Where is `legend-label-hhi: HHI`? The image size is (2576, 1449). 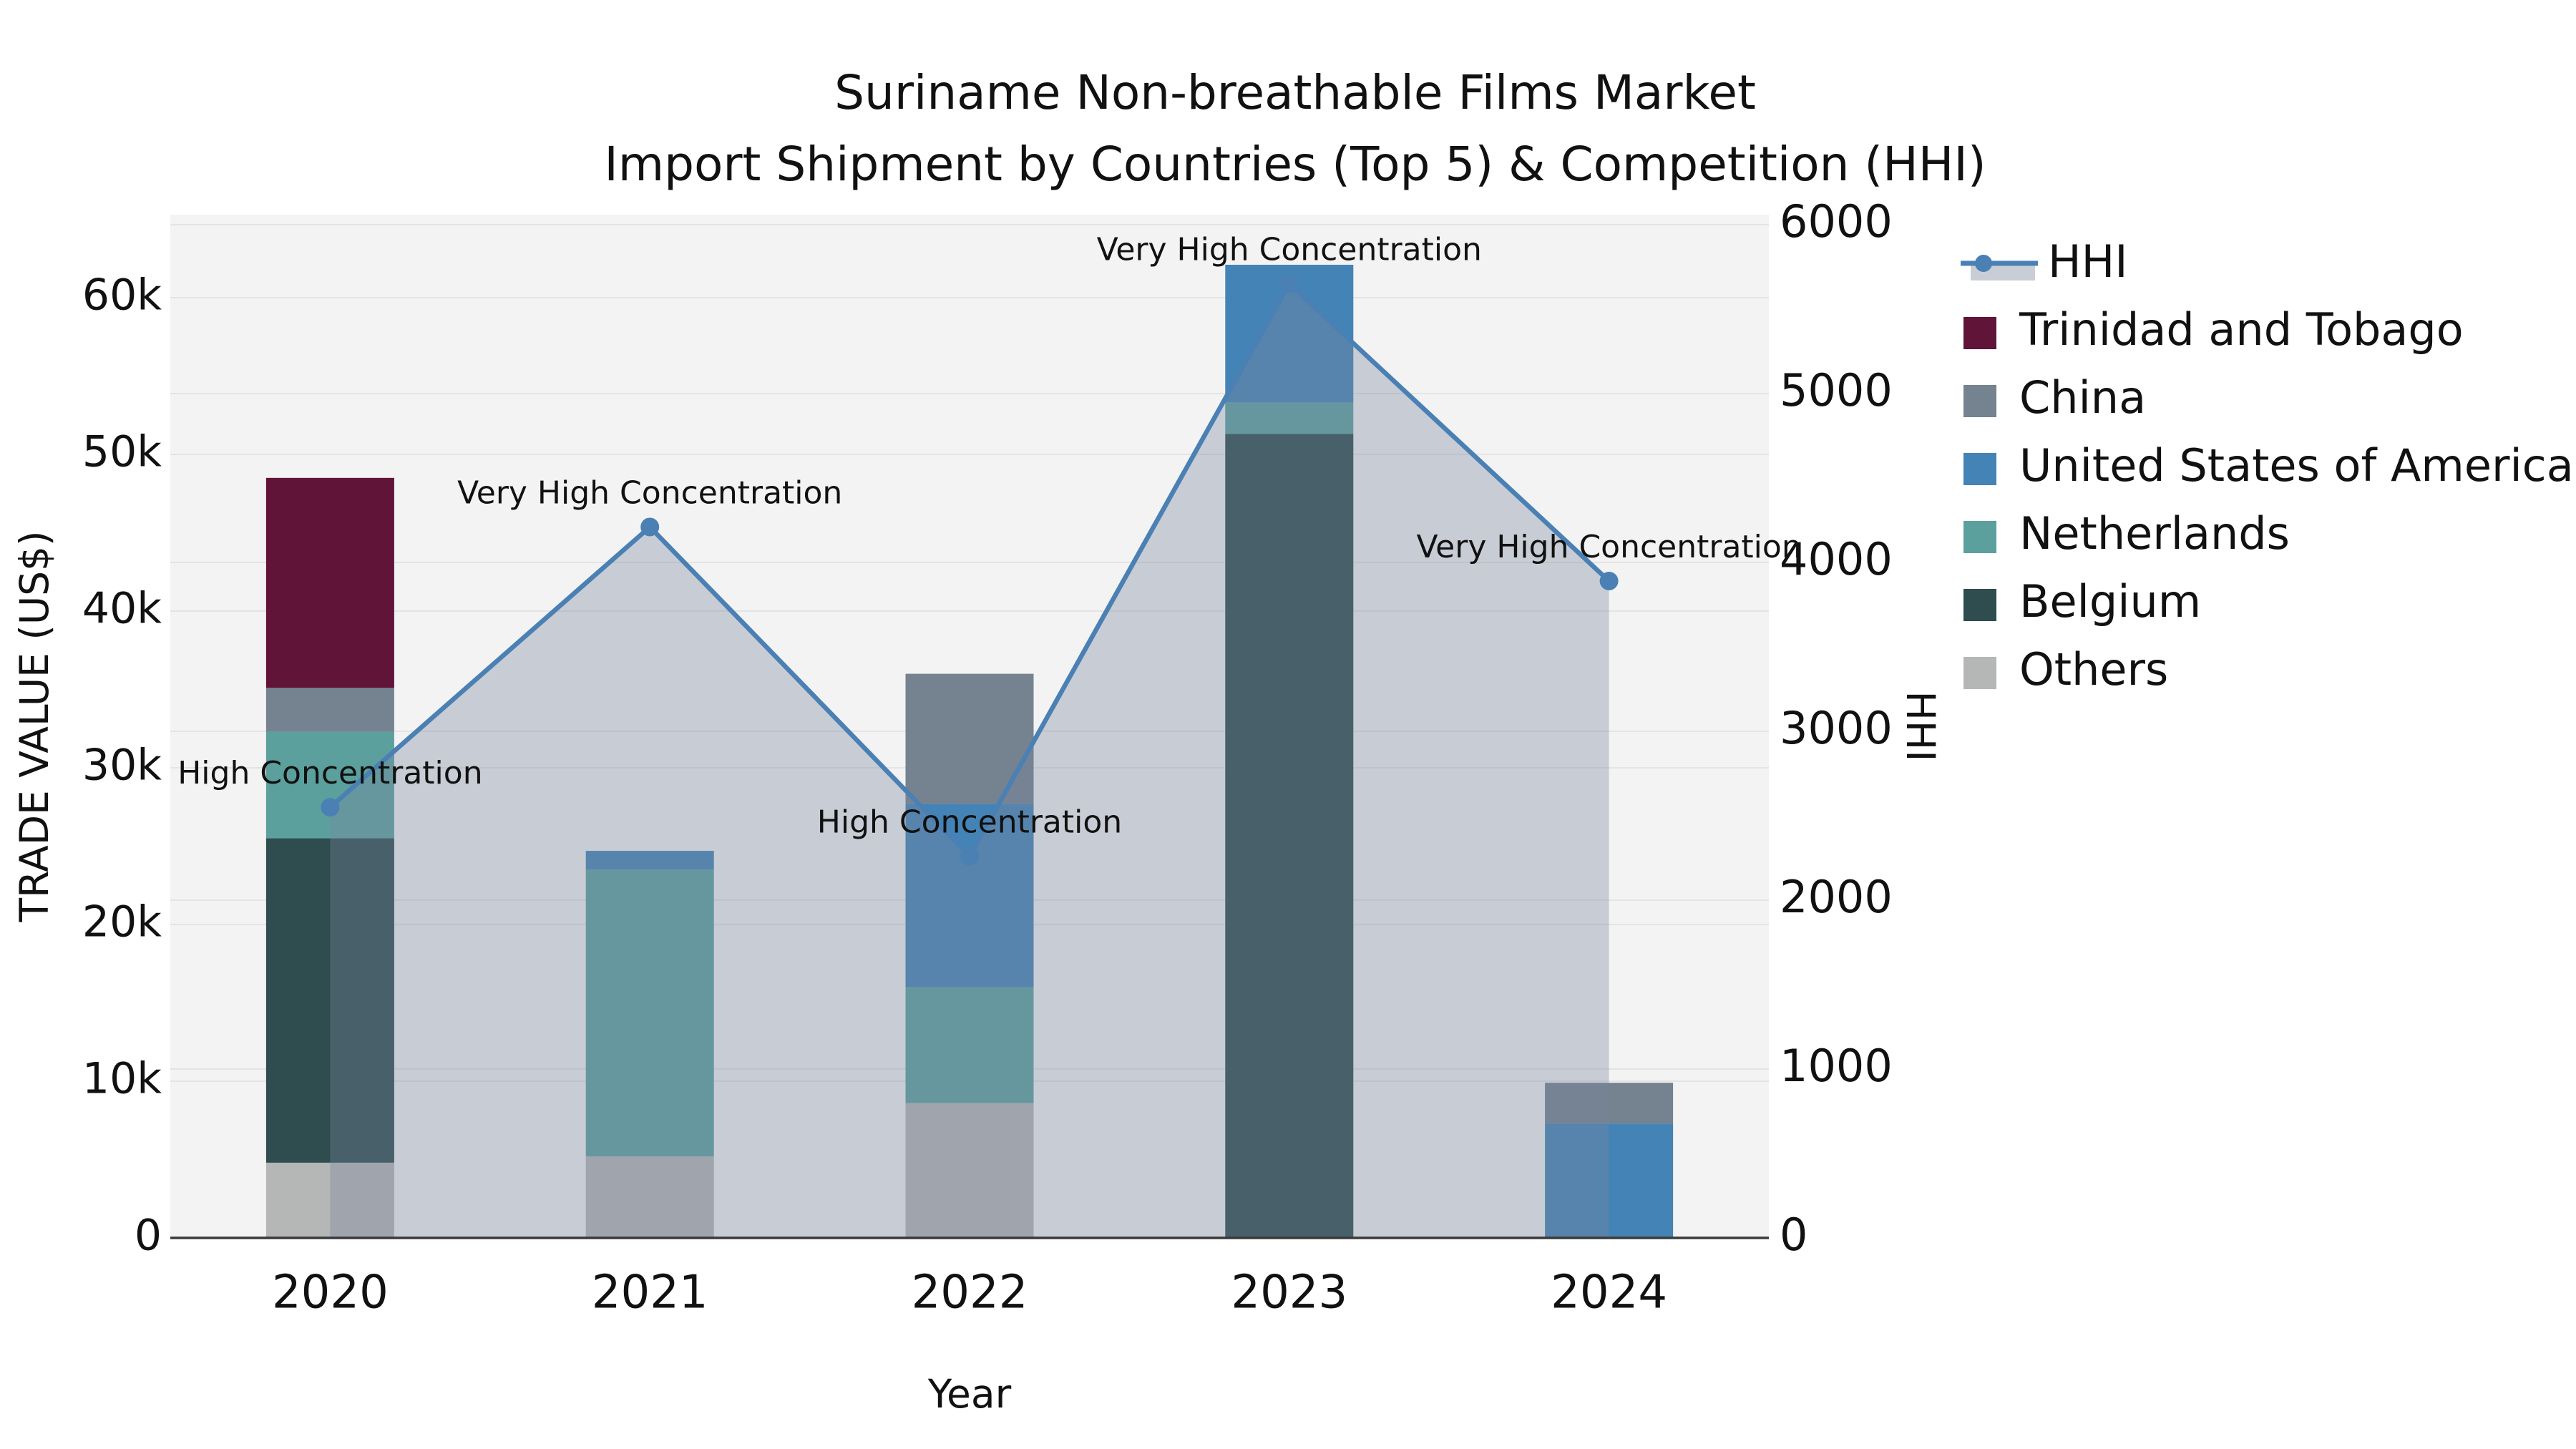 legend-label-hhi: HHI is located at coordinates (2088, 261).